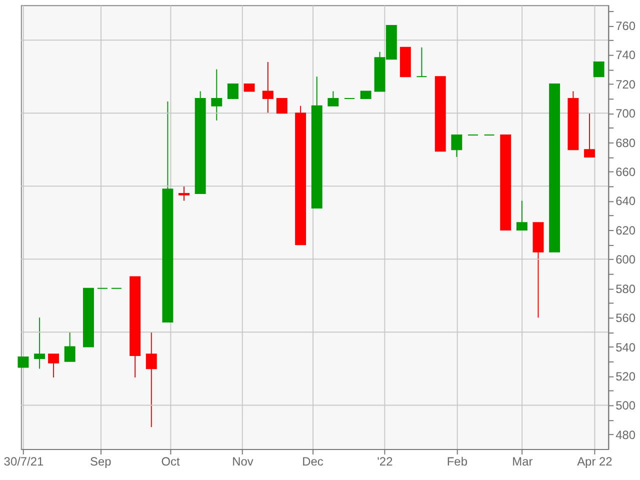  I want to click on x-tick-label: Mar, so click(522, 461).